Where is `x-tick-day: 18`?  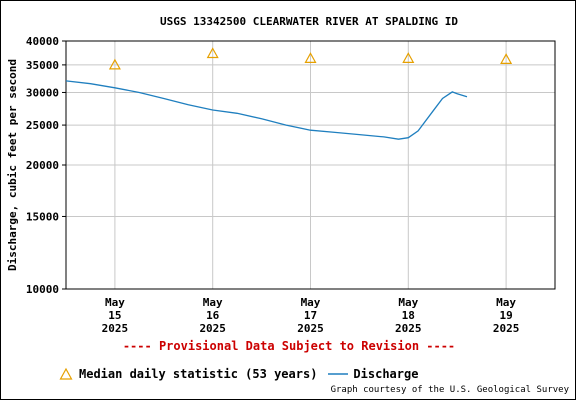 x-tick-day: 18 is located at coordinates (408, 315).